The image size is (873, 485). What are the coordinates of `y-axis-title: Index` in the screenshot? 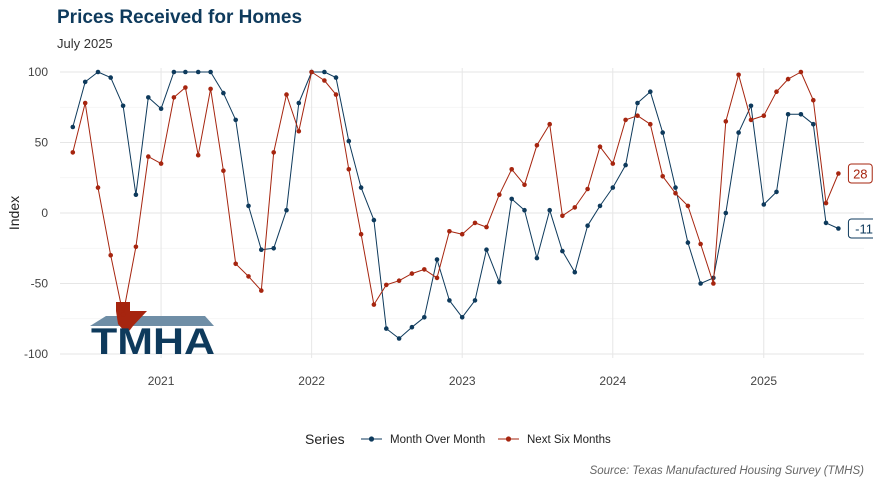 It's located at (14, 213).